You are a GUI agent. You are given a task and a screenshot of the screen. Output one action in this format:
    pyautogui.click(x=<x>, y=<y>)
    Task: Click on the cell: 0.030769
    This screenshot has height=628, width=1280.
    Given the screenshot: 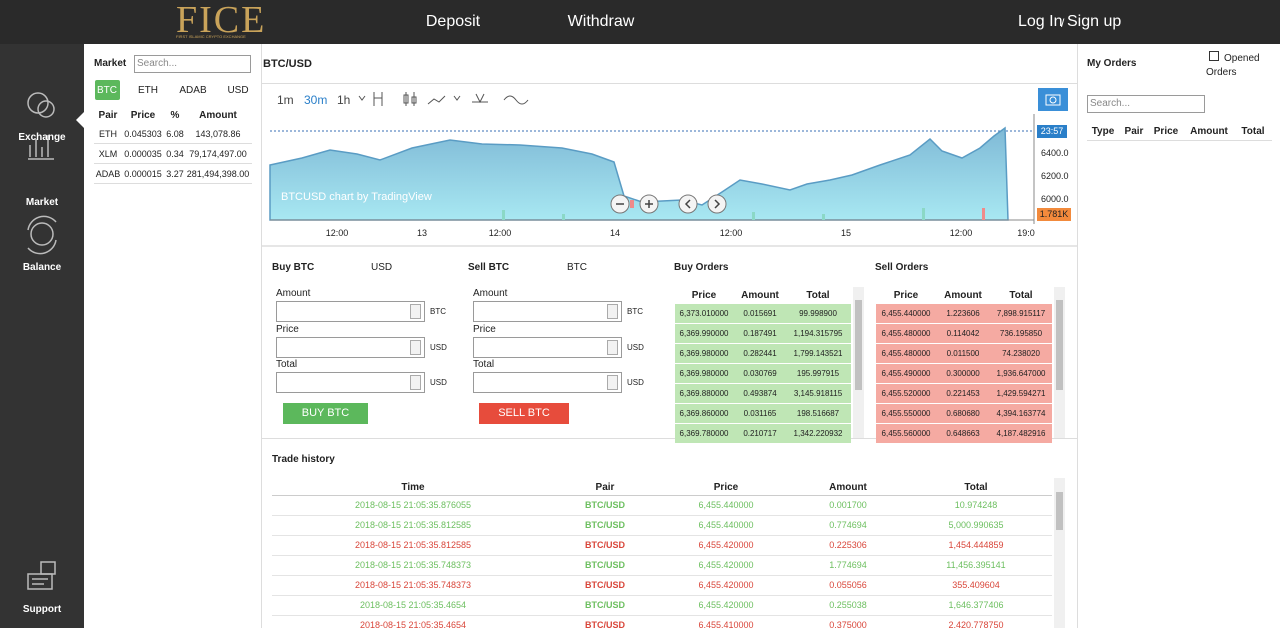 What is the action you would take?
    pyautogui.click(x=760, y=373)
    